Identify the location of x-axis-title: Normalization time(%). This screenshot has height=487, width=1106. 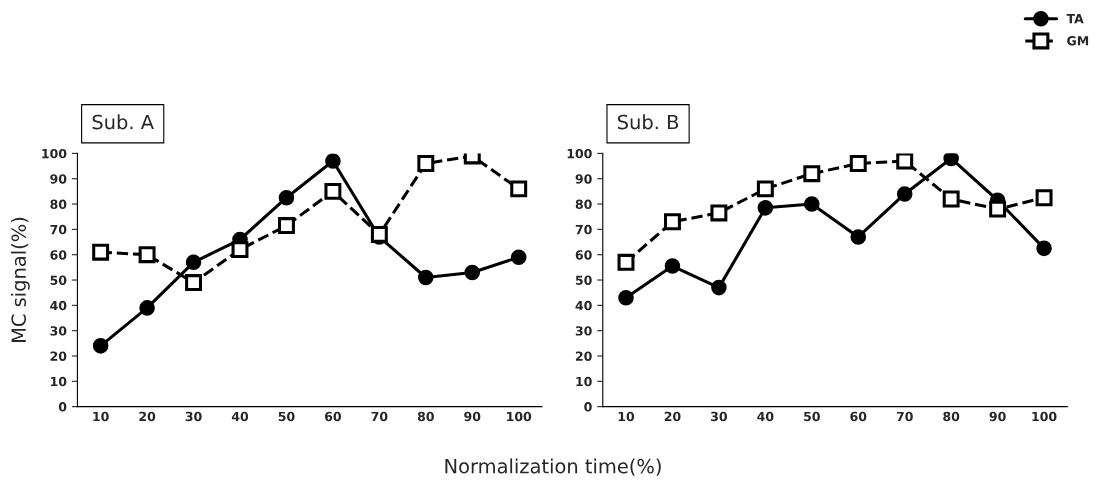
(553, 467).